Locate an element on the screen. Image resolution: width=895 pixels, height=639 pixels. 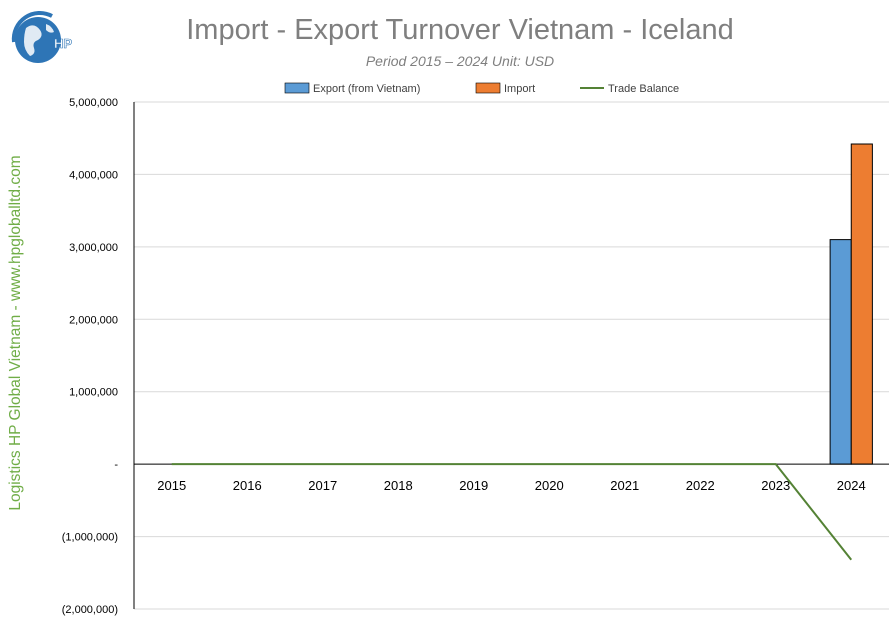
legend-label: Trade Balance is located at coordinates (643, 89).